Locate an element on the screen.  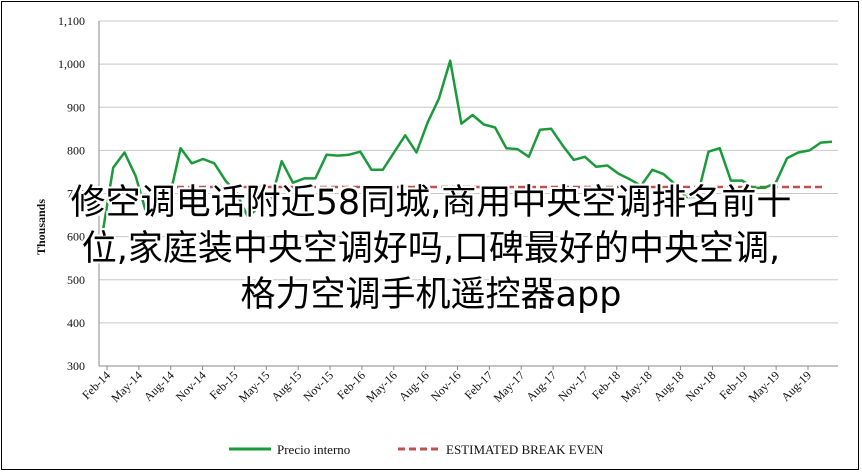
y-tick-label: 1,100 is located at coordinates (71, 21).